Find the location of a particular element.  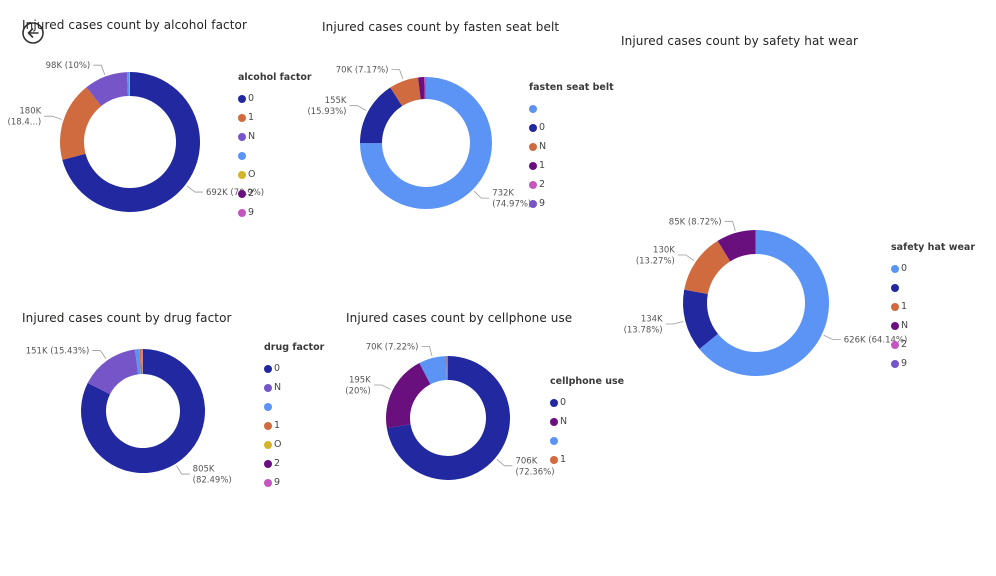

data-label: 692K (70.9%) is located at coordinates (235, 193).